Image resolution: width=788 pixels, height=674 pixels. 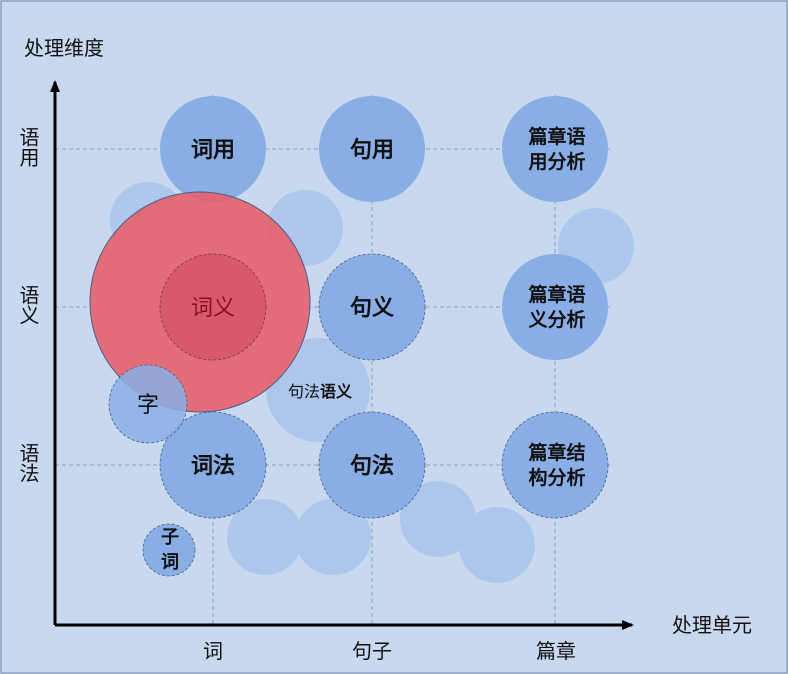 I want to click on label-pian-yong-1: 篇章语, so click(x=556, y=136).